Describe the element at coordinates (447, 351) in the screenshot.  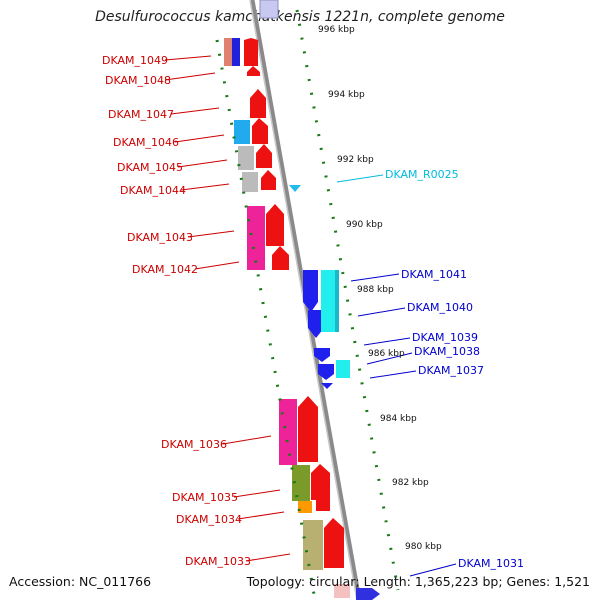
I see `gene-label-dkam-1038: DKAM_1038` at that location.